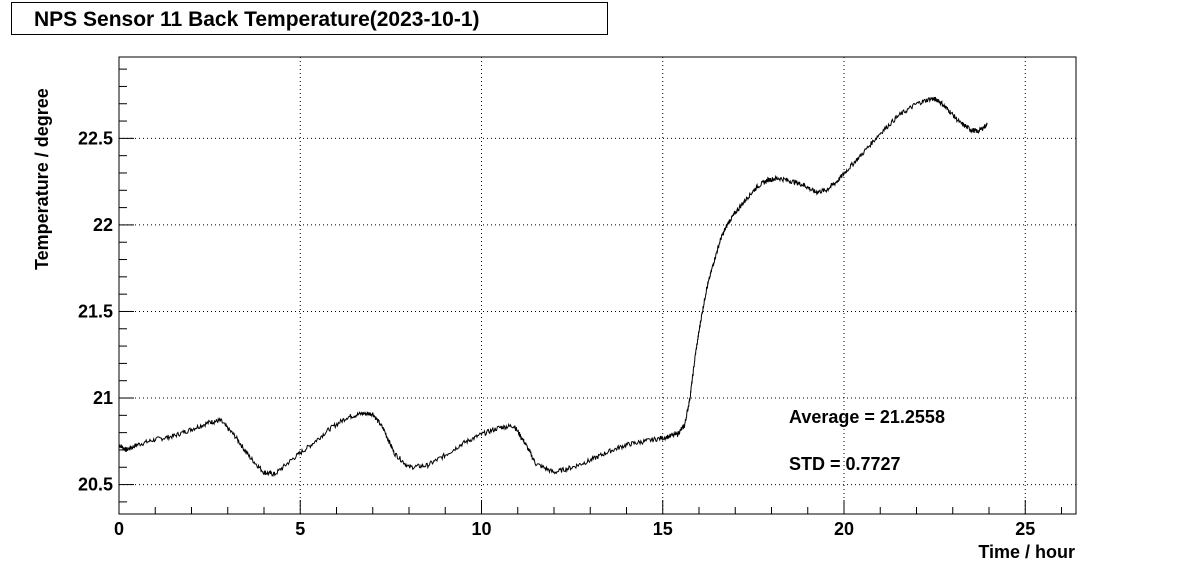 This screenshot has width=1196, height=572. I want to click on x-tick-label: 10, so click(481, 529).